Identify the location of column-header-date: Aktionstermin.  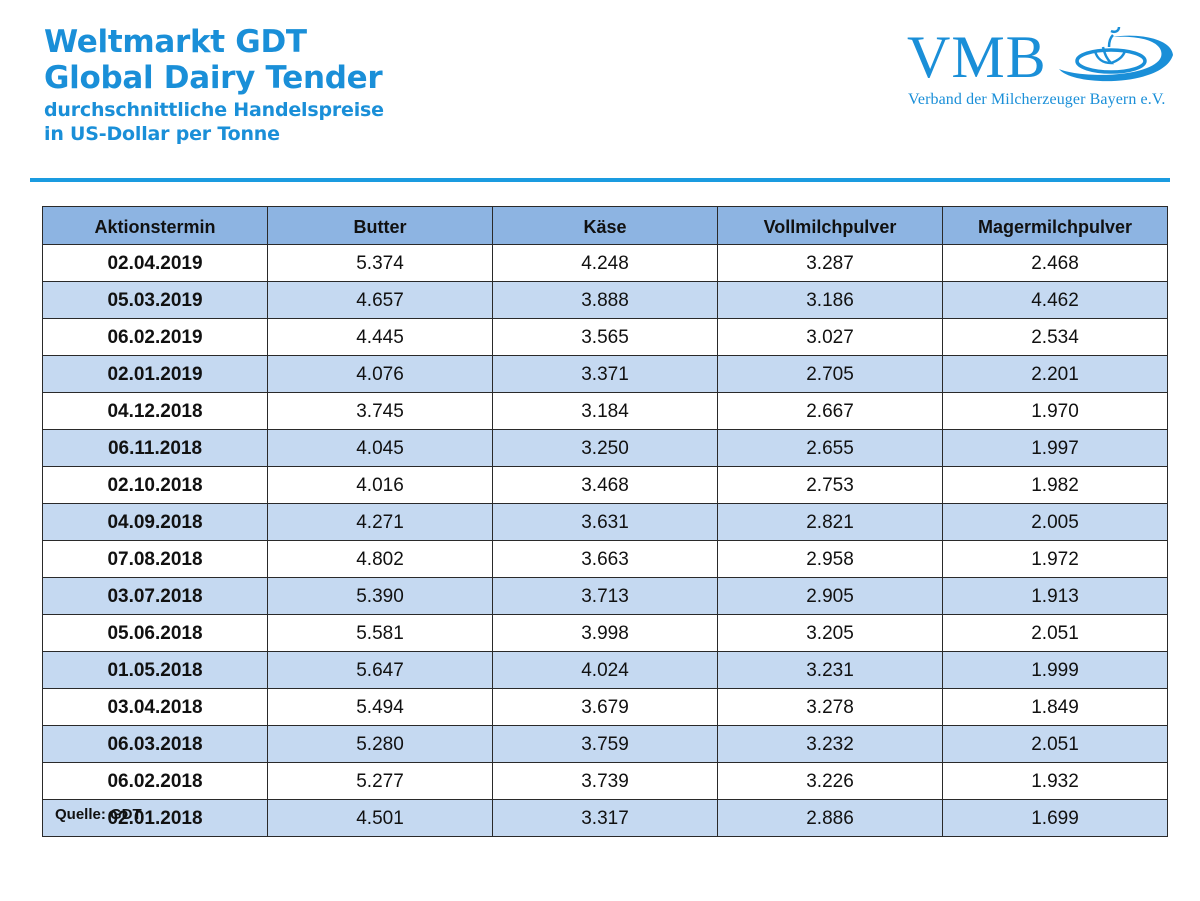
(155, 225).